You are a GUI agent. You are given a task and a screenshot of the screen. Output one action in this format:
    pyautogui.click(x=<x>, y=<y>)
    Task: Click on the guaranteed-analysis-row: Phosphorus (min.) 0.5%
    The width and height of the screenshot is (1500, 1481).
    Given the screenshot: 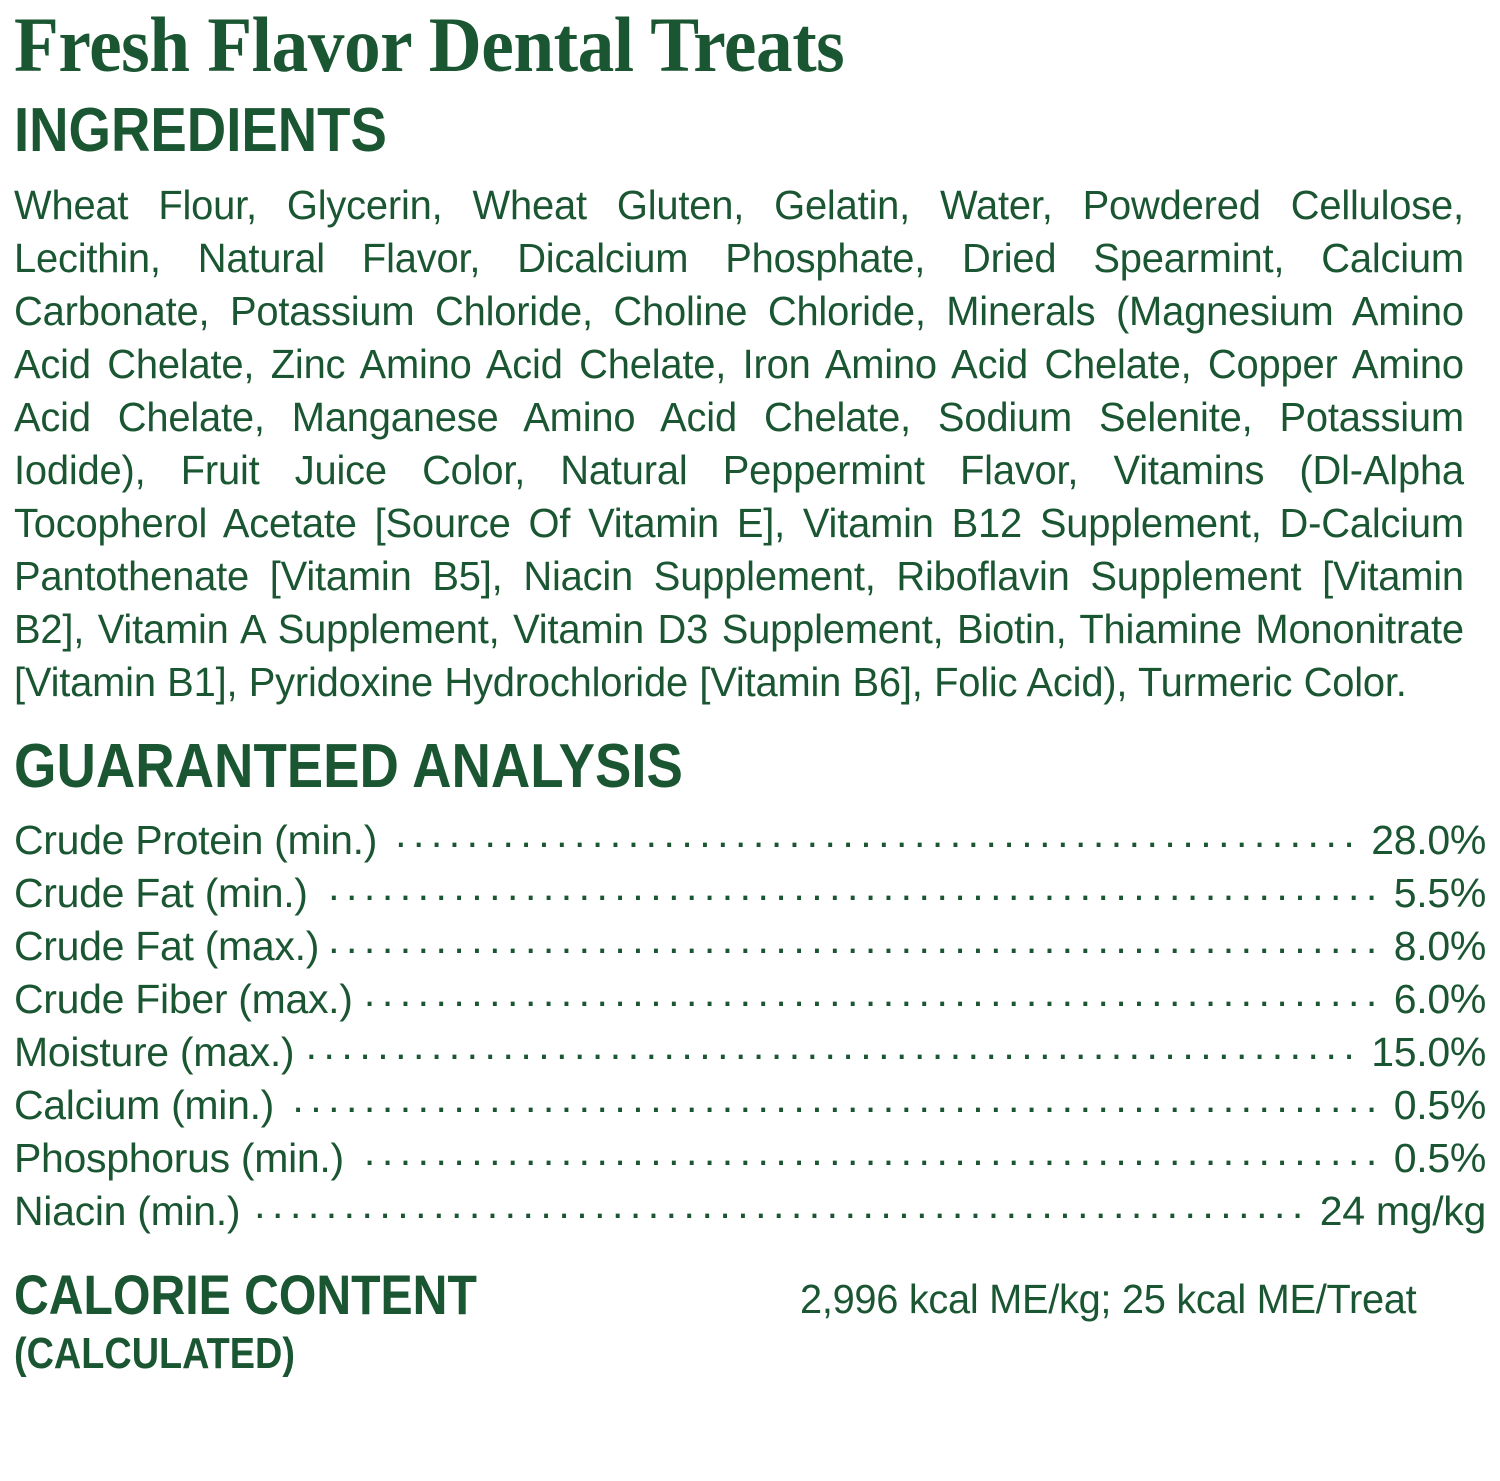 What is the action you would take?
    pyautogui.click(x=750, y=1157)
    